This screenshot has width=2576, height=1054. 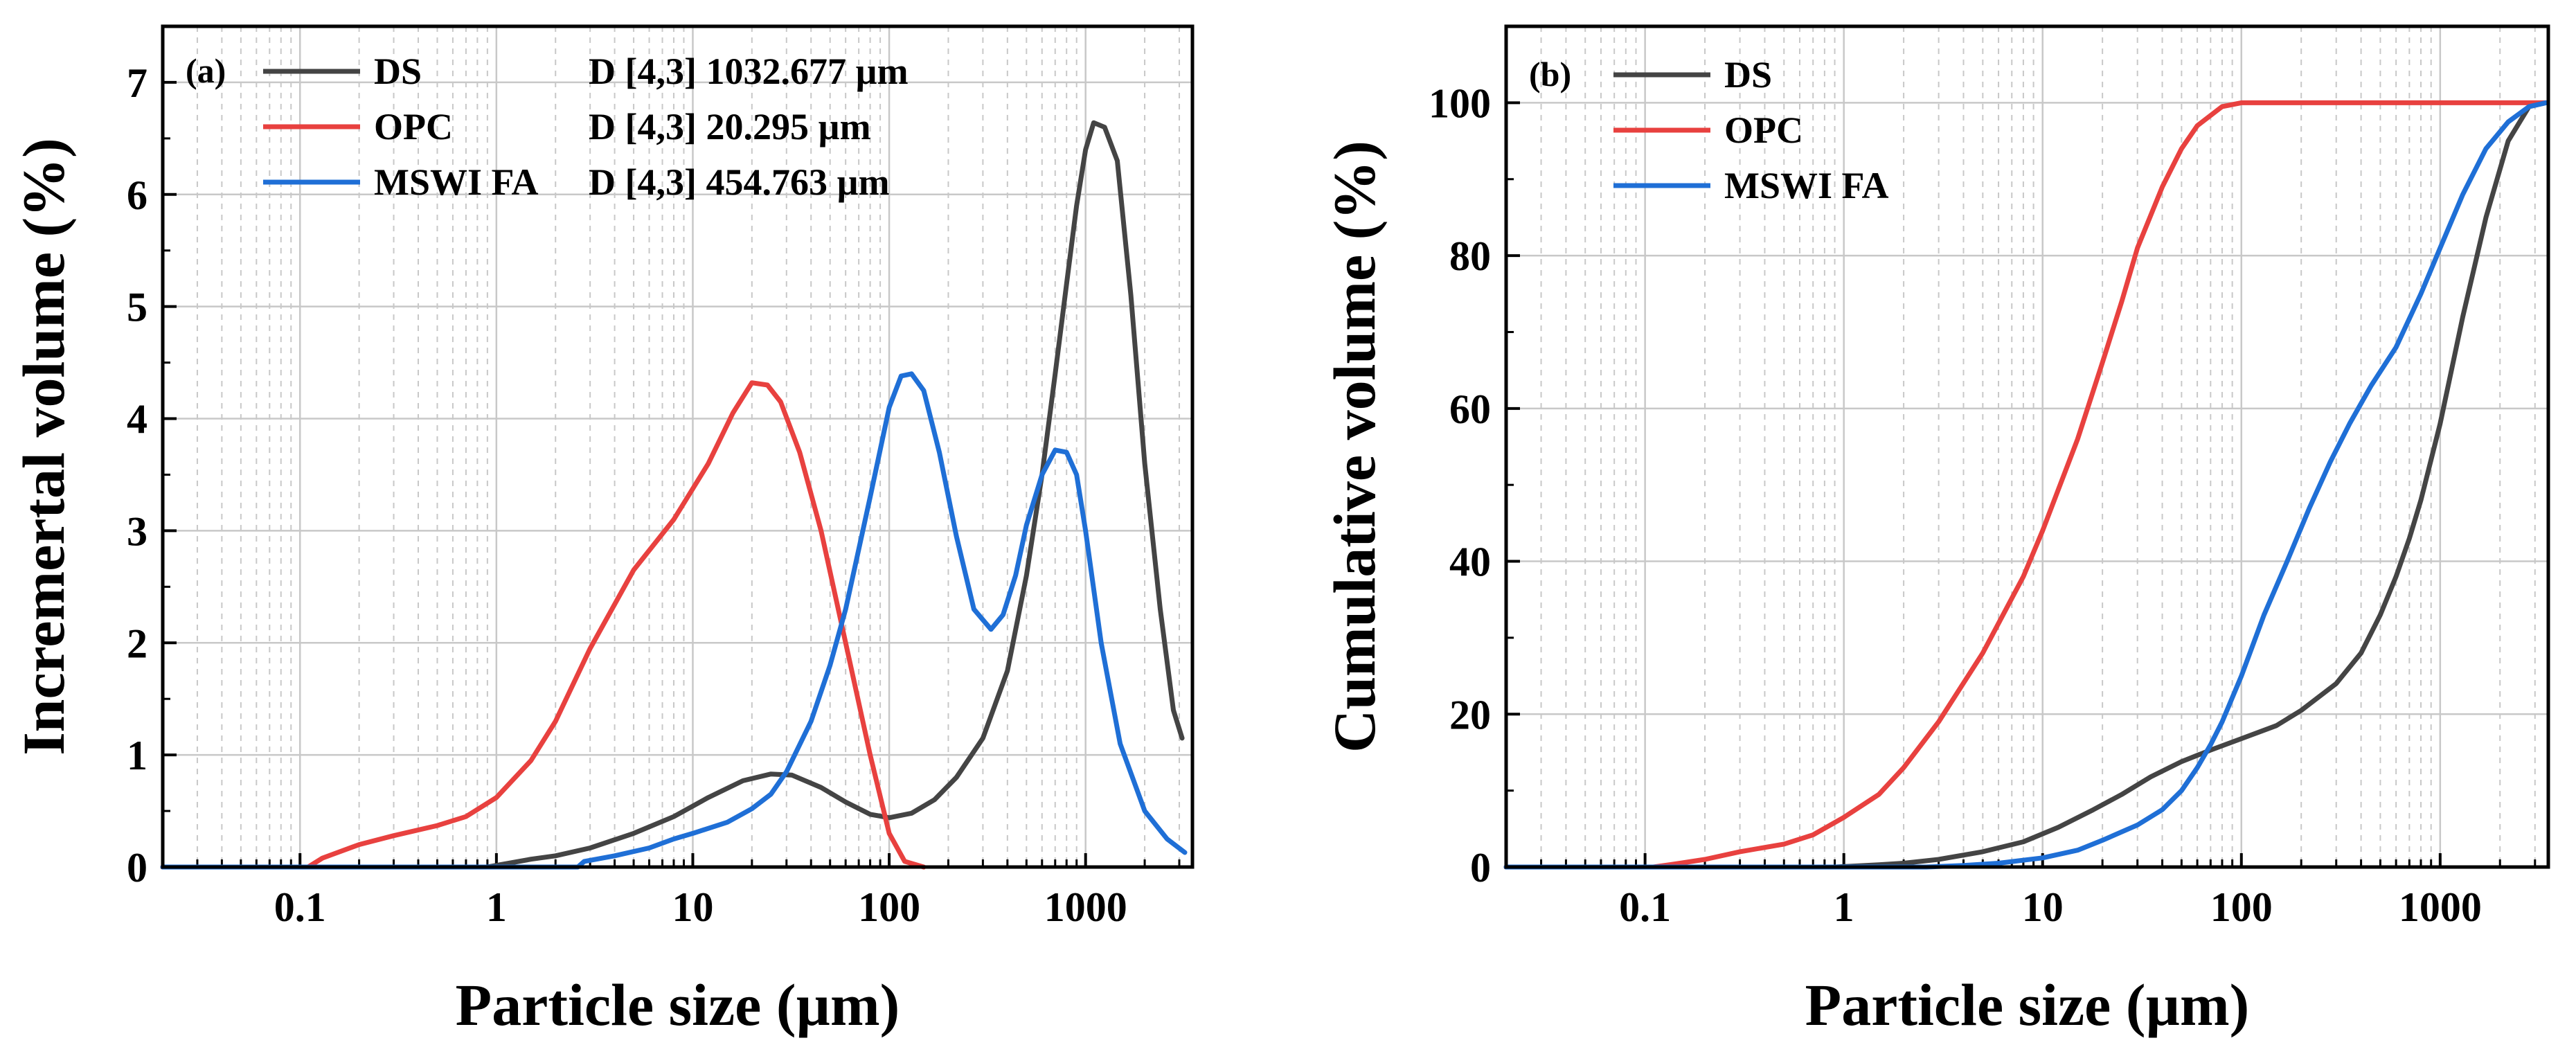 What do you see at coordinates (43, 447) in the screenshot?
I see `y-axis-title: Incremertal volume (%)` at bounding box center [43, 447].